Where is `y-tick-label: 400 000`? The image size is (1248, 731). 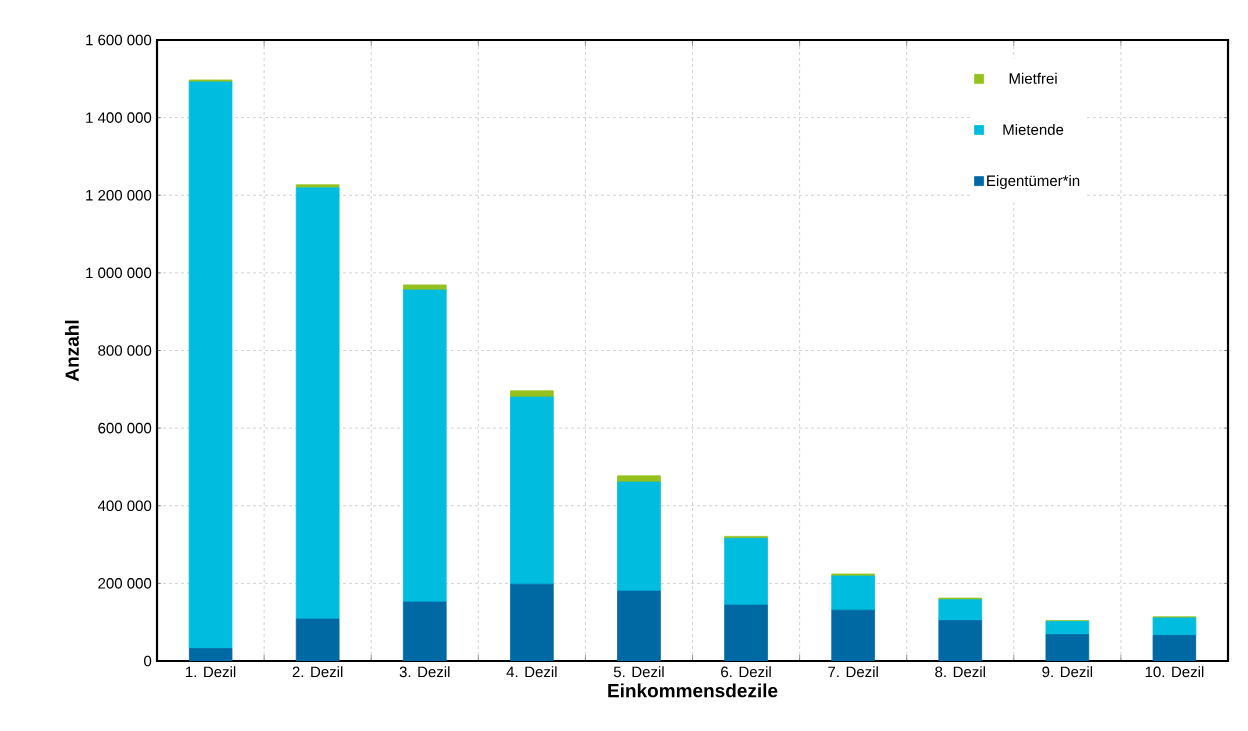 y-tick-label: 400 000 is located at coordinates (124, 506).